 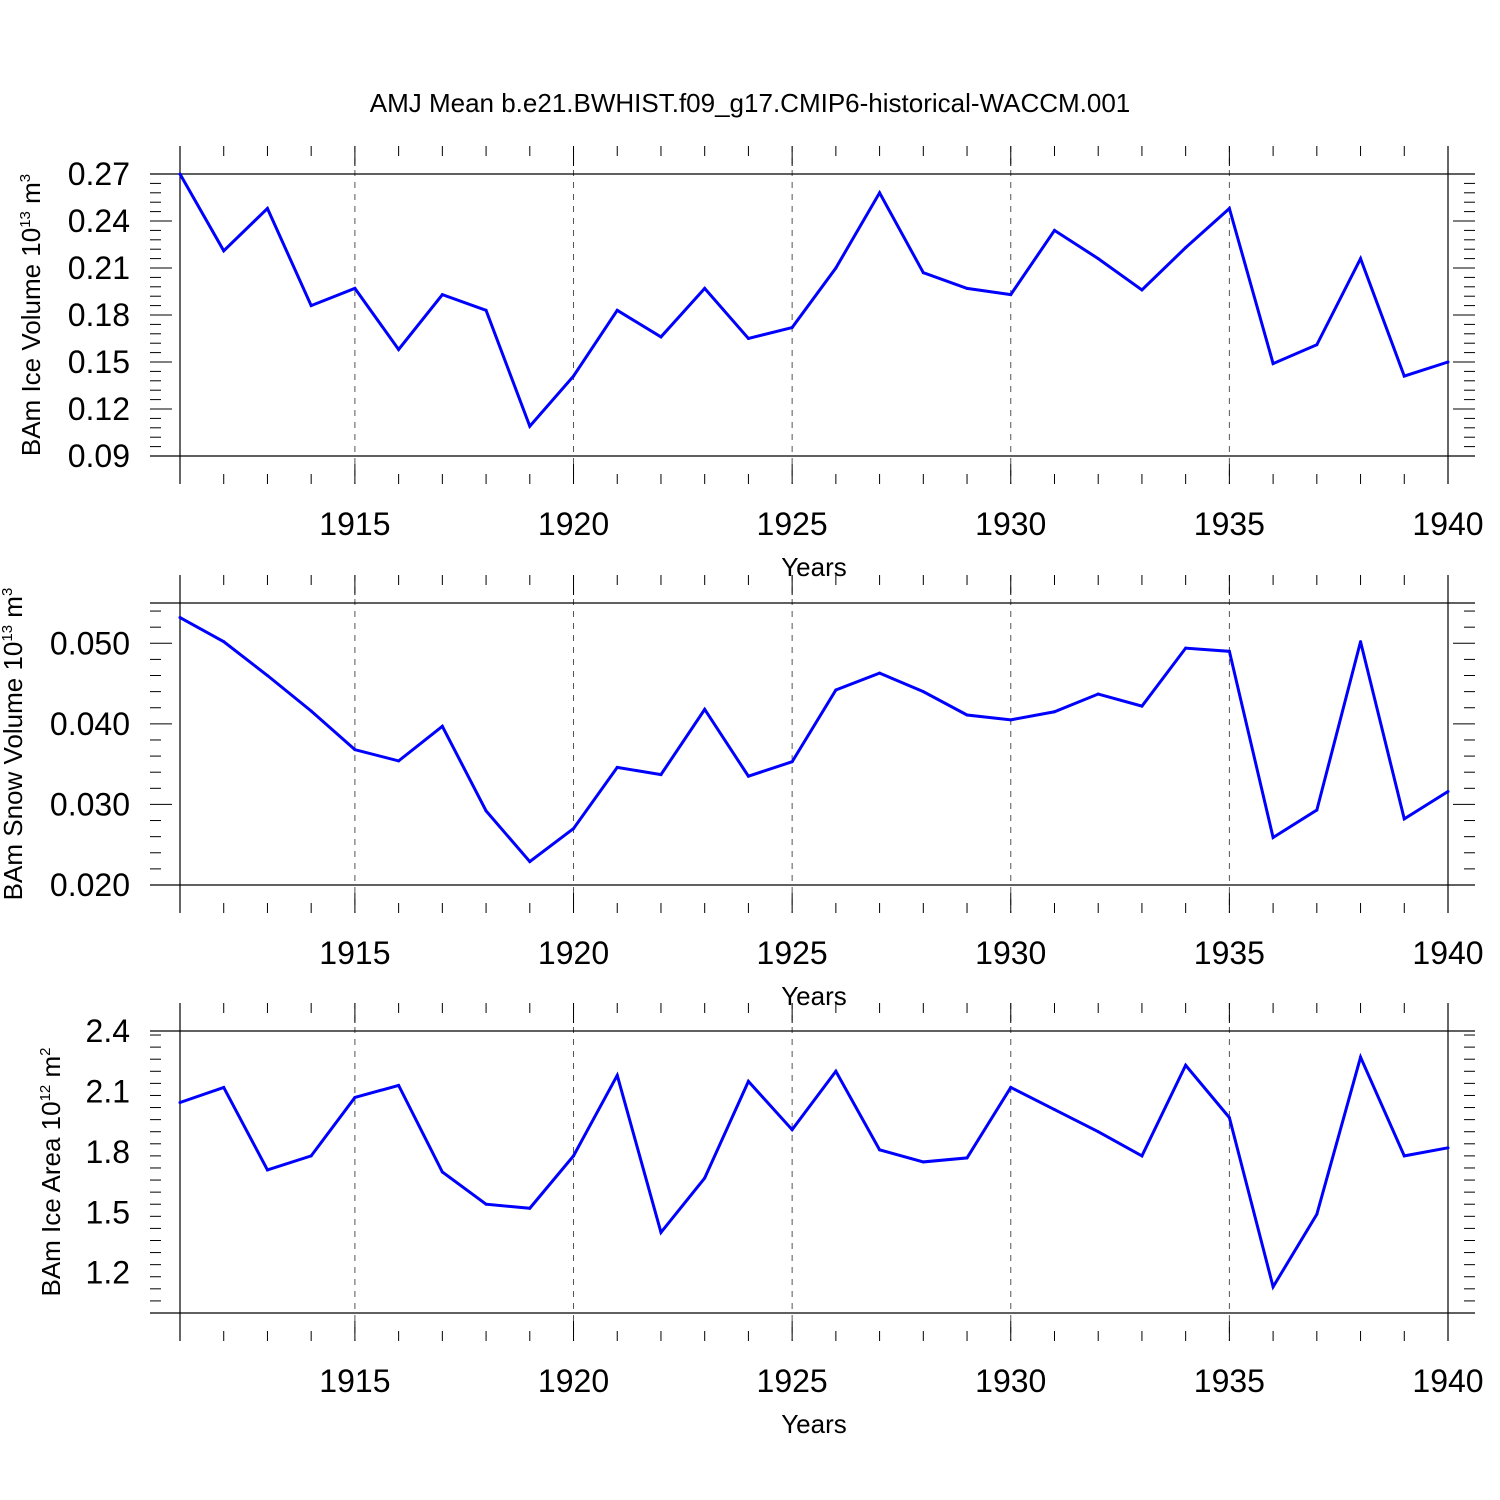 I want to click on y-axis-label: BAm Ice Area 1012 m2, so click(x=51, y=1171).